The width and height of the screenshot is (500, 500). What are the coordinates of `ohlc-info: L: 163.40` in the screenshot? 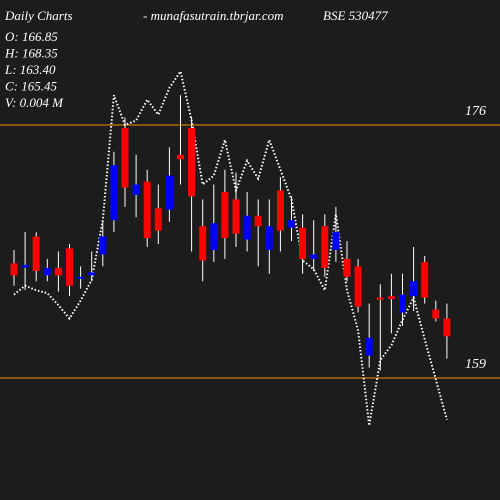 It's located at (30, 69).